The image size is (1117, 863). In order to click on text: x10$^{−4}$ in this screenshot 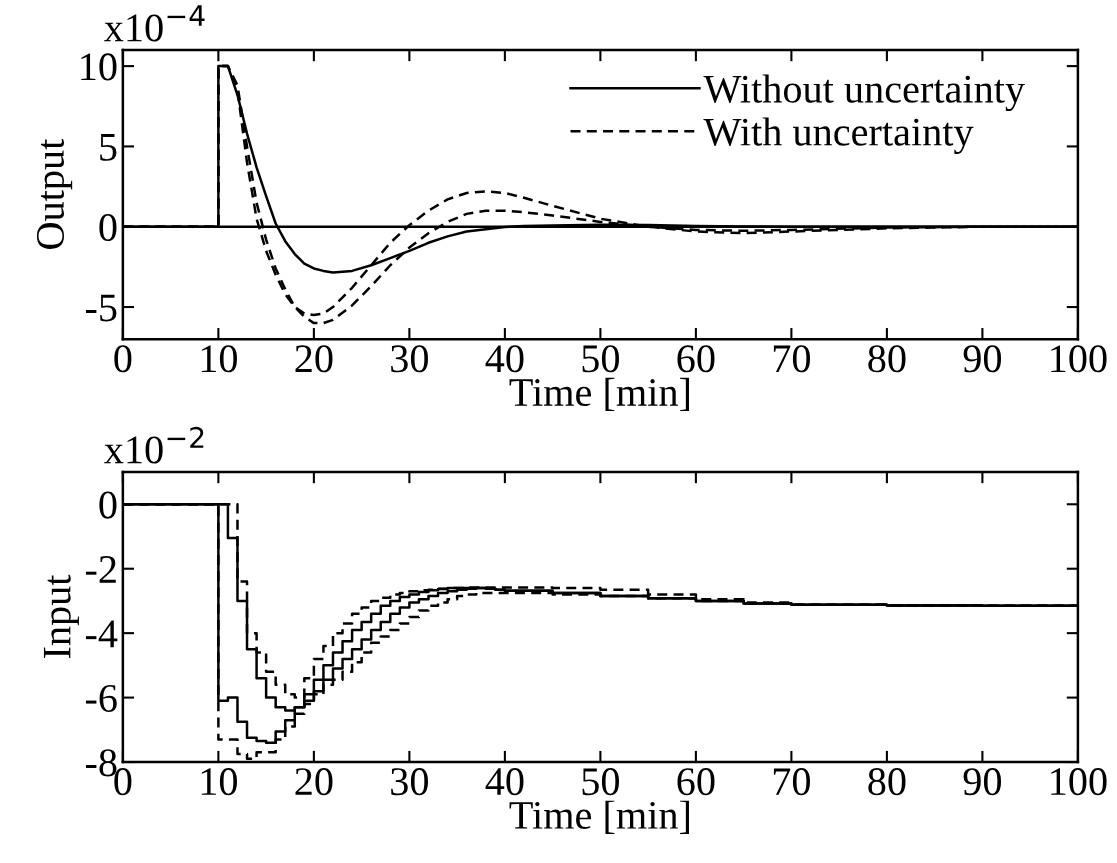, I will do `click(154, 23)`.